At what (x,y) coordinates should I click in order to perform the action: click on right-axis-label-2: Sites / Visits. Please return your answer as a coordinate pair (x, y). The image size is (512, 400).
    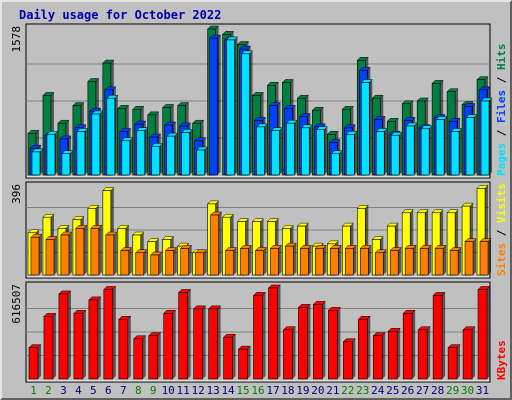
    Looking at the image, I should click on (501, 229).